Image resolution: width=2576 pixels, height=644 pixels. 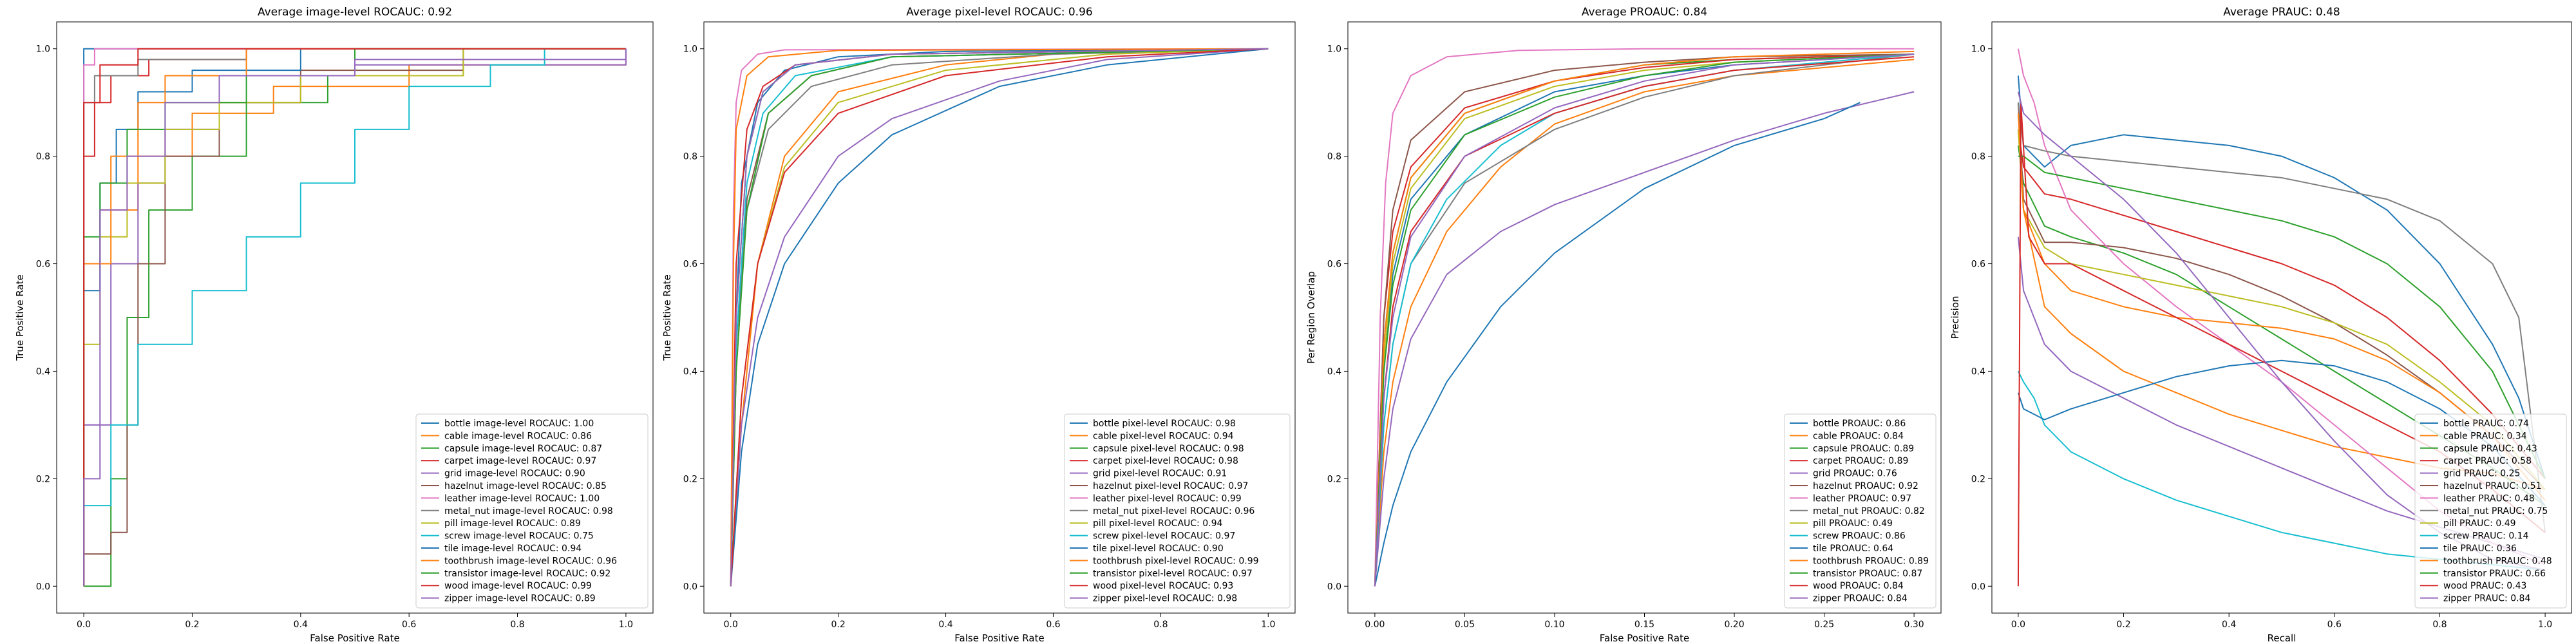 What do you see at coordinates (2485, 586) in the screenshot?
I see `legend-label: wood PRAUC: 0.43` at bounding box center [2485, 586].